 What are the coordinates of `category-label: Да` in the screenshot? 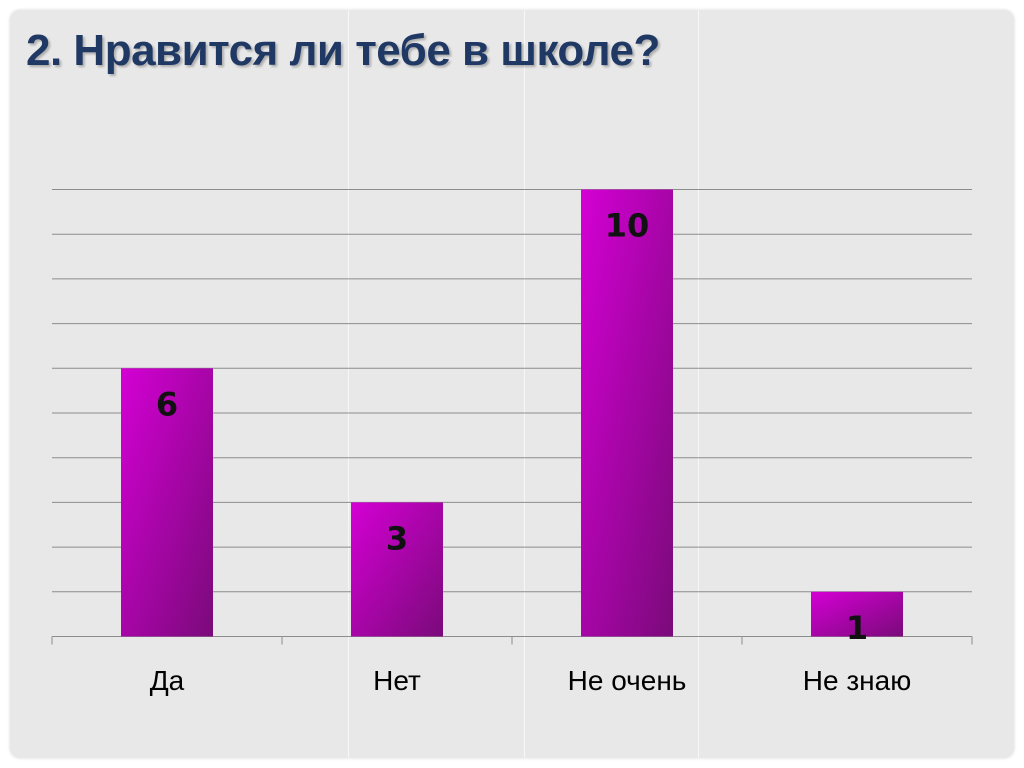 It's located at (167, 680).